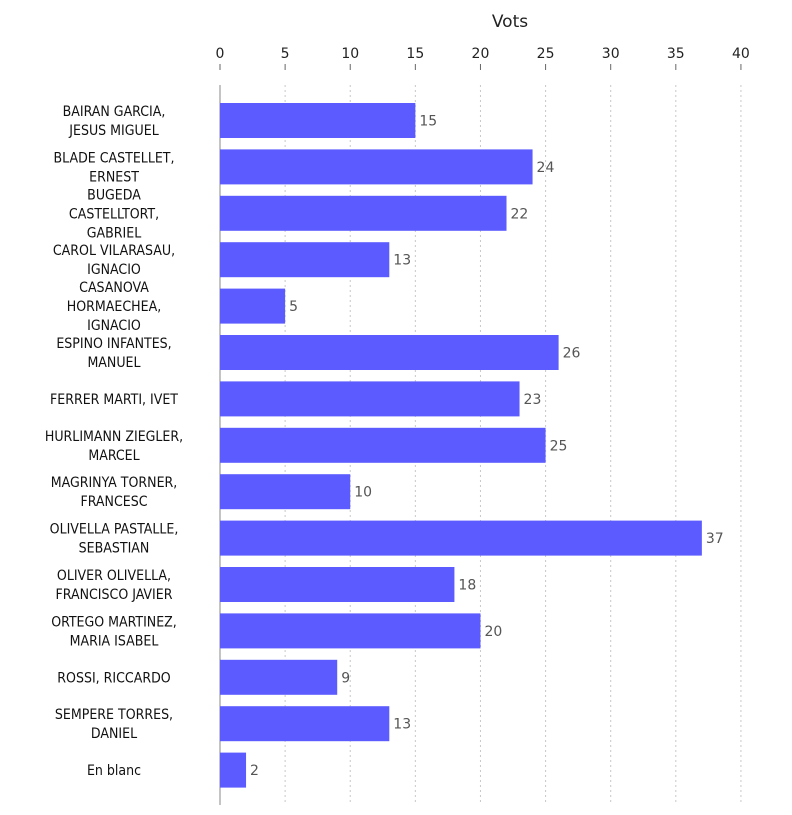 This screenshot has height=815, width=792. What do you see at coordinates (533, 400) in the screenshot?
I see `value-label: 23` at bounding box center [533, 400].